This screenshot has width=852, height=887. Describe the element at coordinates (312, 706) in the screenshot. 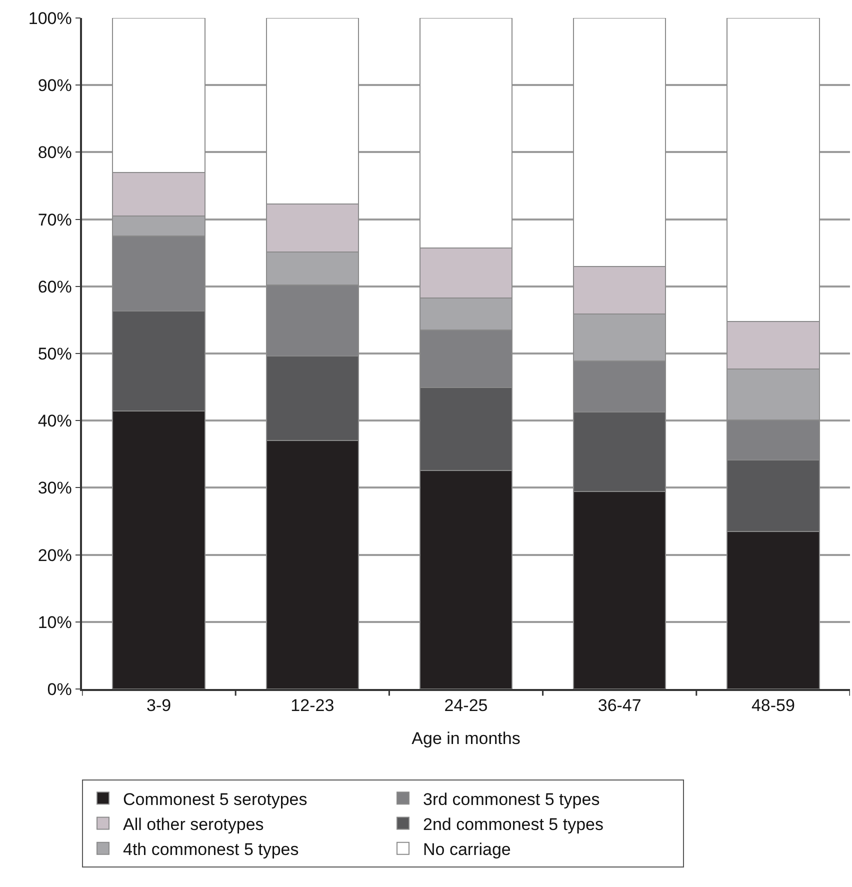

I see `x-tick-label: 12-23` at that location.